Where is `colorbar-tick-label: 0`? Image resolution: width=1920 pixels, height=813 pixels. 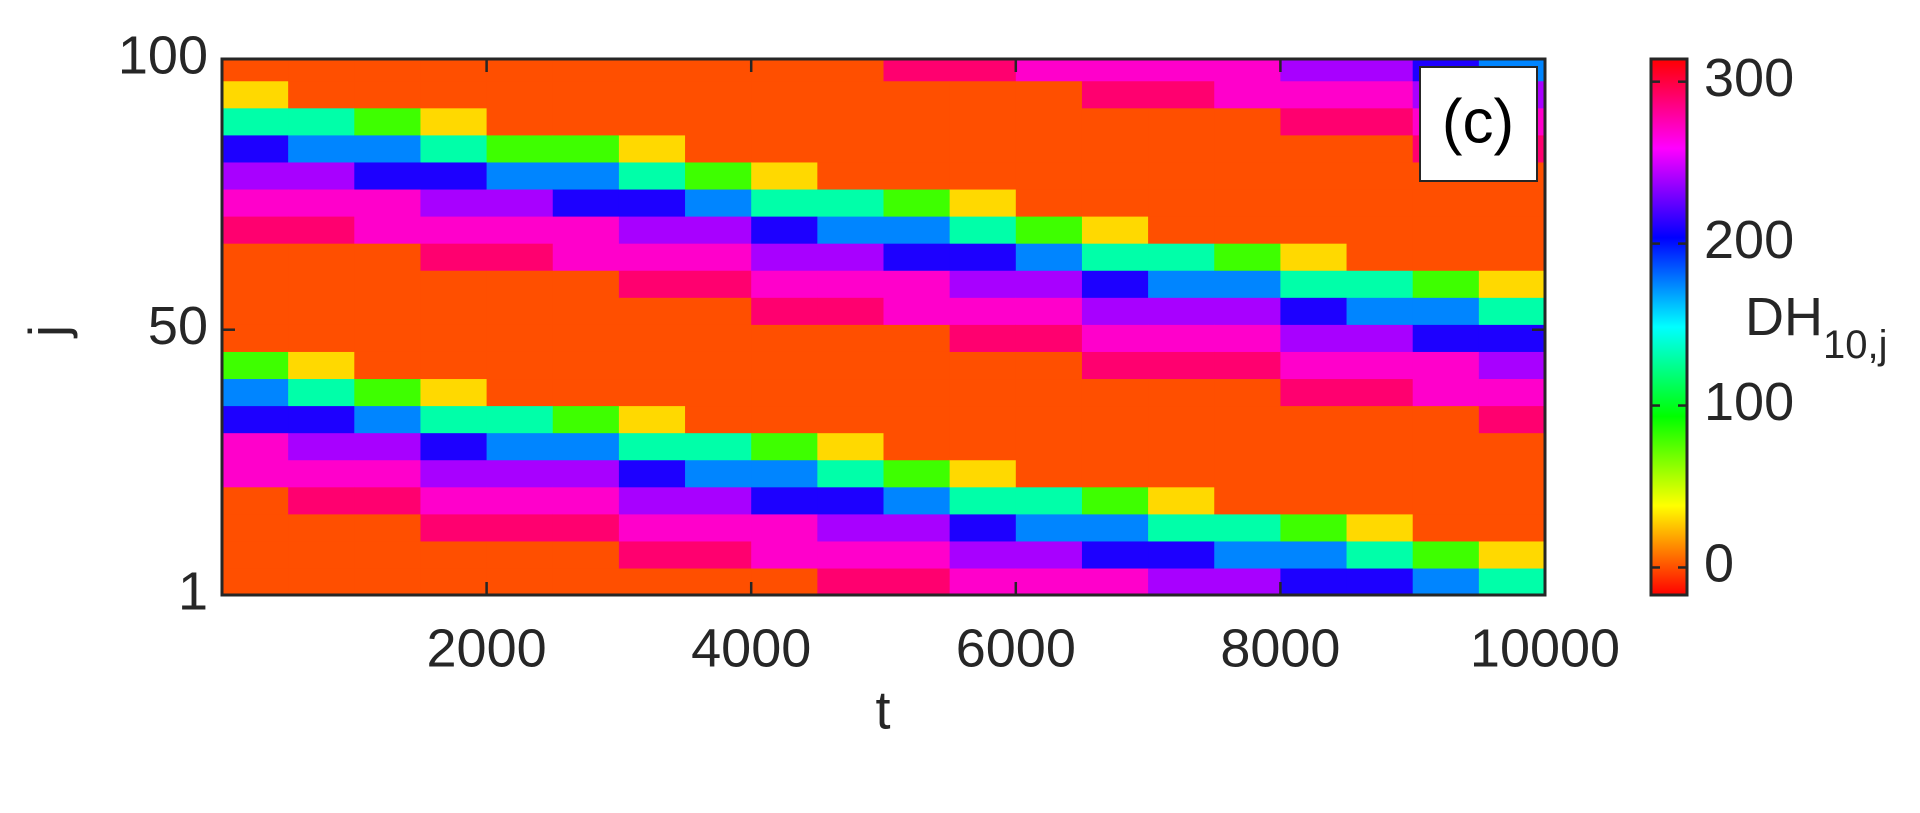
colorbar-tick-label: 0 is located at coordinates (1719, 564).